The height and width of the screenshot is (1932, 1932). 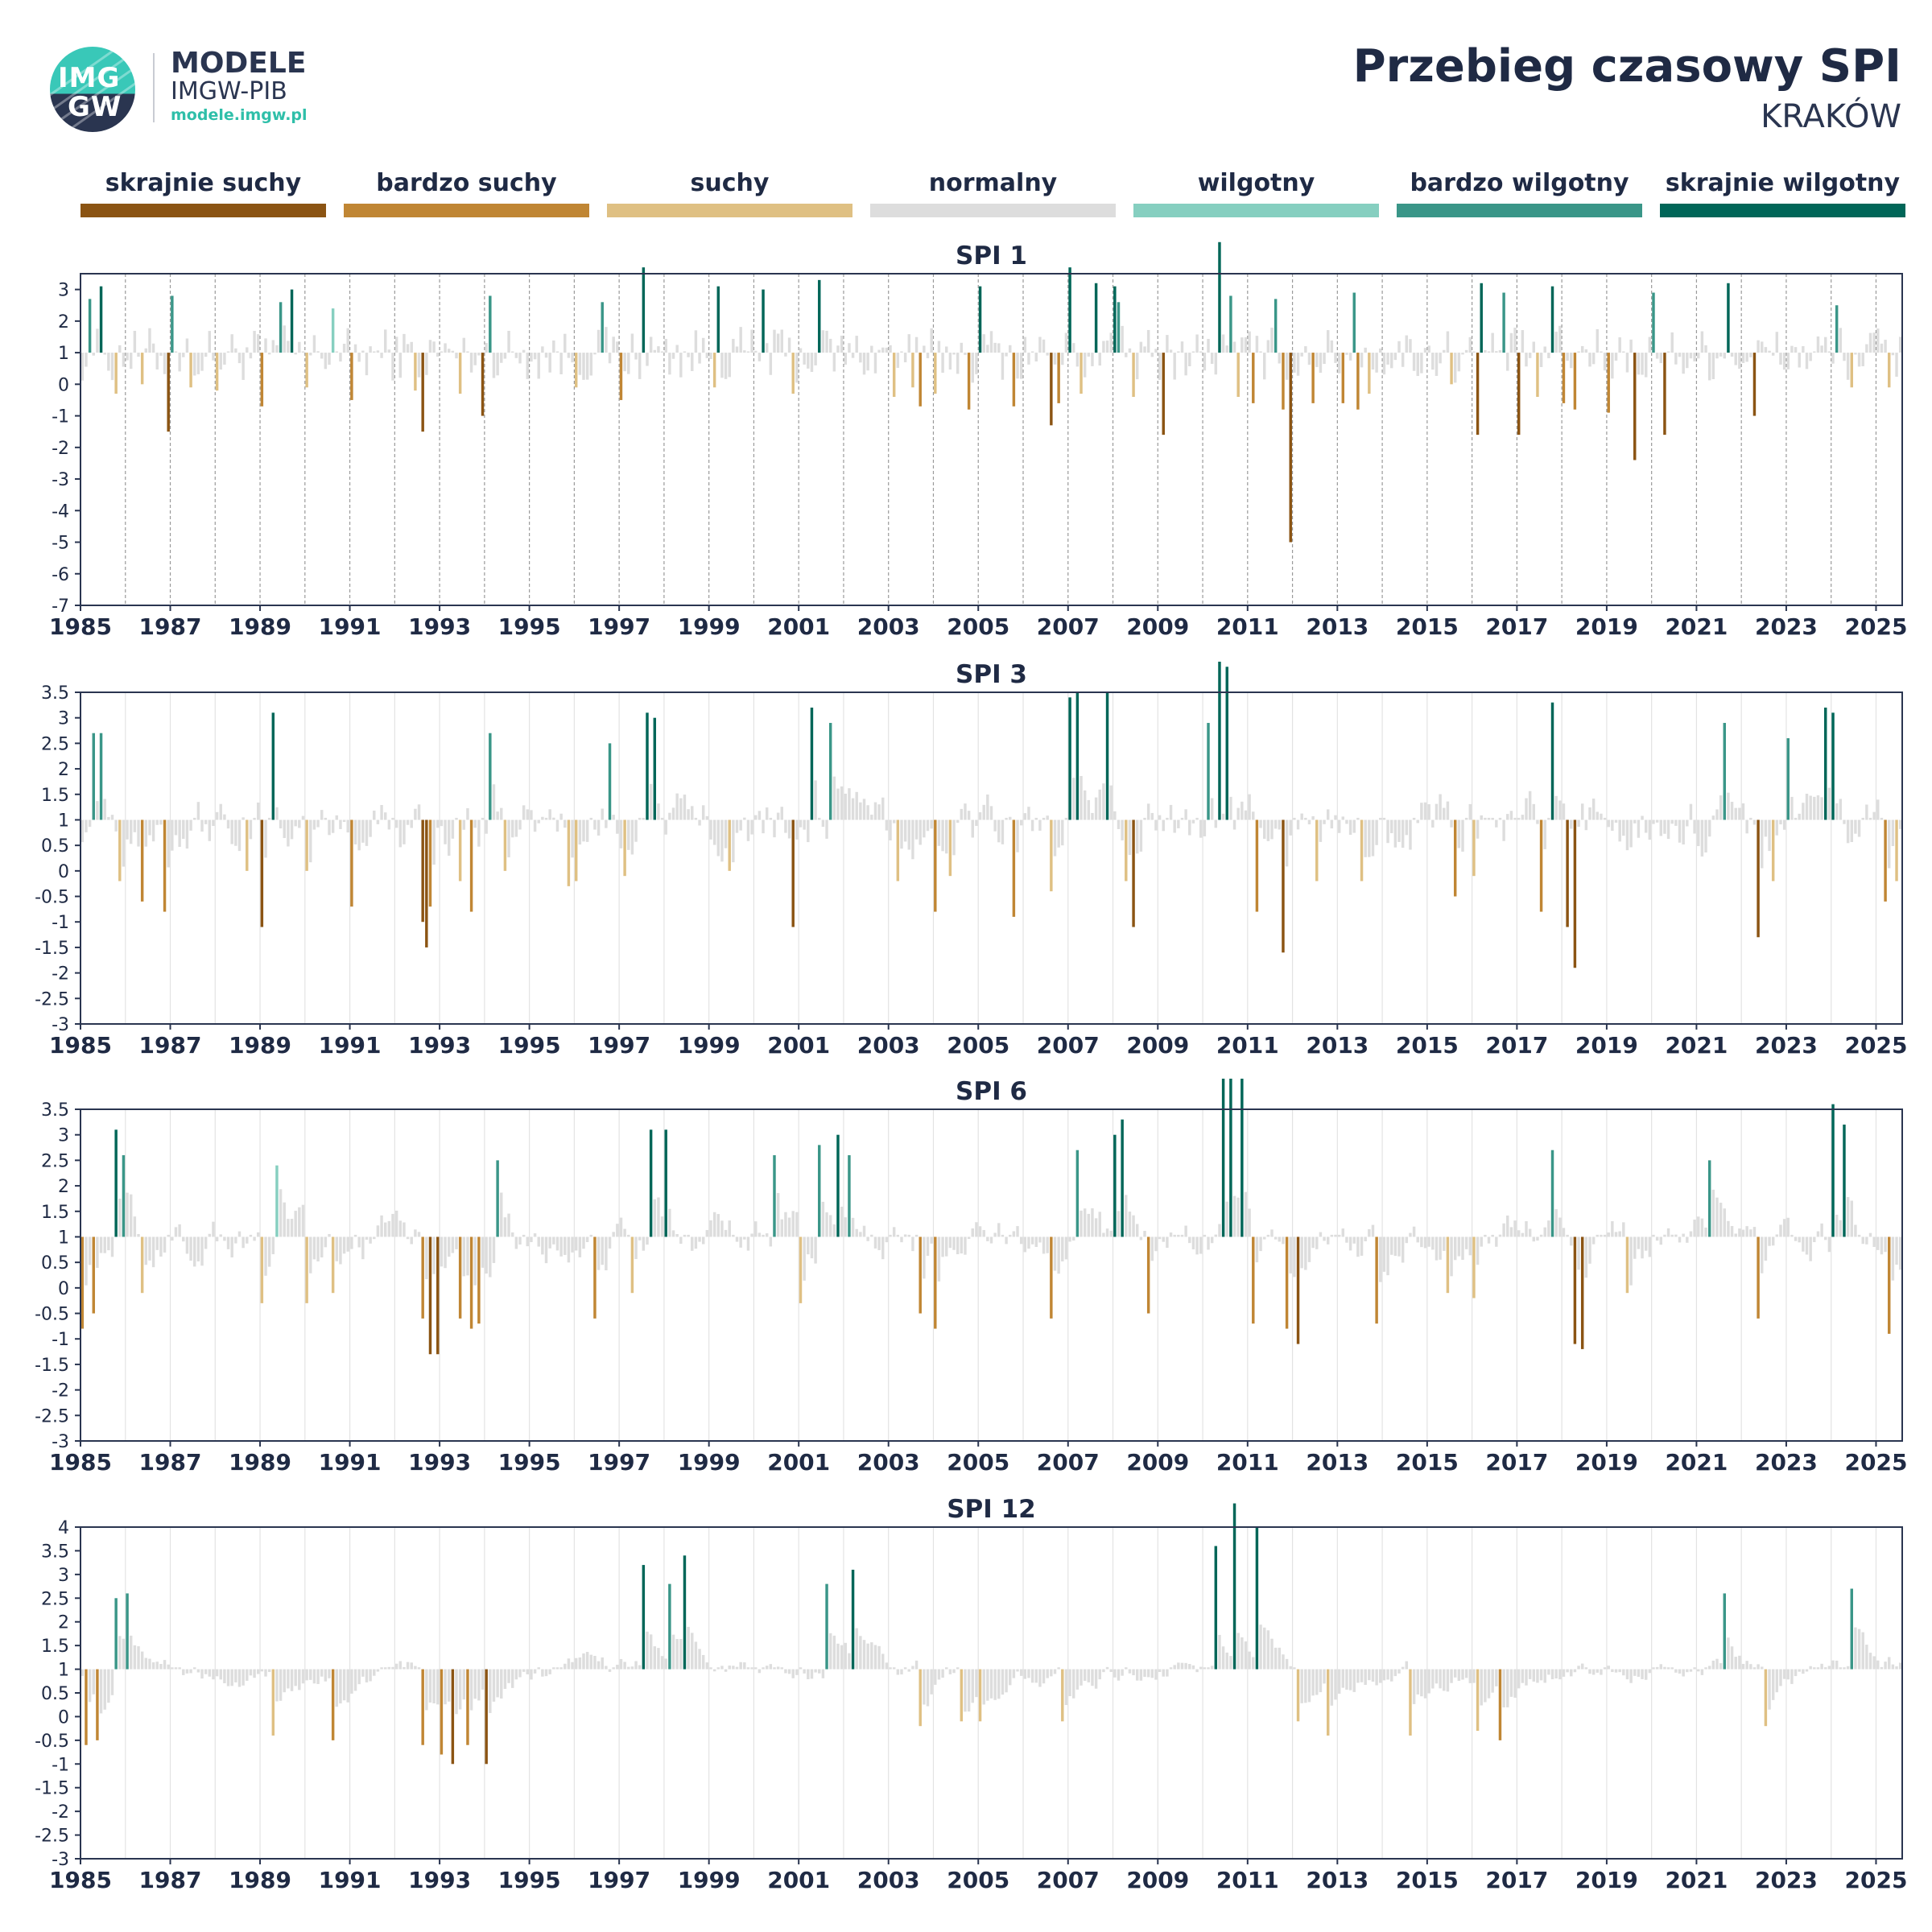 What do you see at coordinates (80, 626) in the screenshot?
I see `x-tick-label: 1985` at bounding box center [80, 626].